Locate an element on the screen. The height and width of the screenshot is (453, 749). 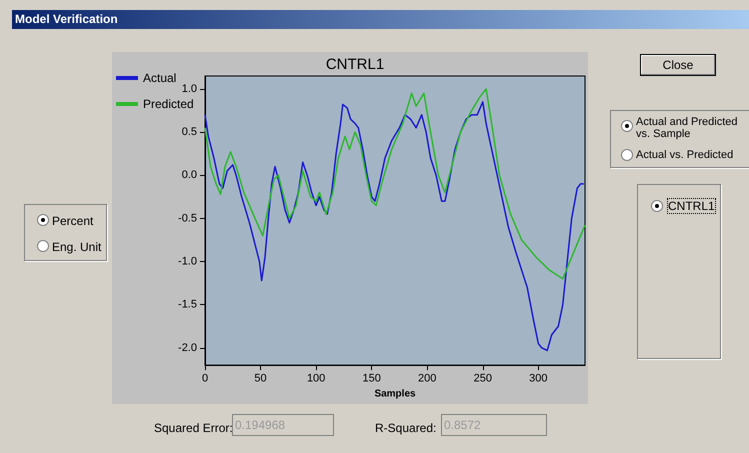
y-tick-label: -1.5 is located at coordinates (187, 304).